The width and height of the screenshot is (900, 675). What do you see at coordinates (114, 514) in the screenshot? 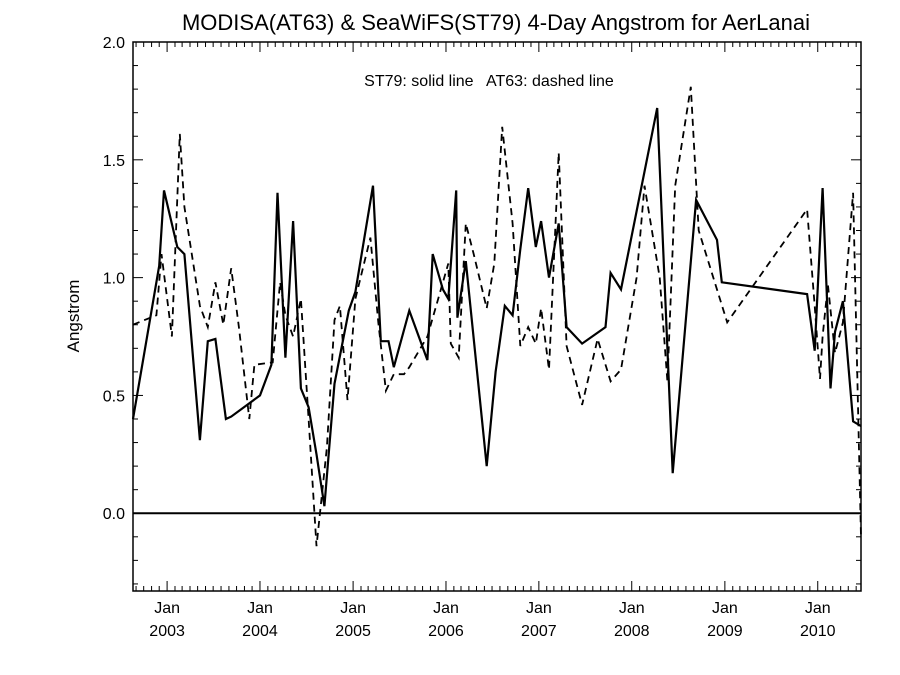
I see `y-tick-label: 0.0` at bounding box center [114, 514].